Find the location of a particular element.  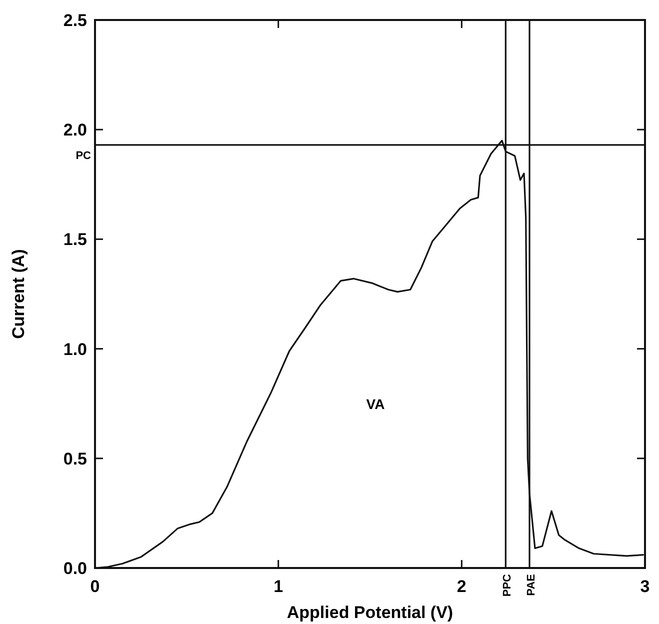

y-tick-label: 2.0 is located at coordinates (75, 130).